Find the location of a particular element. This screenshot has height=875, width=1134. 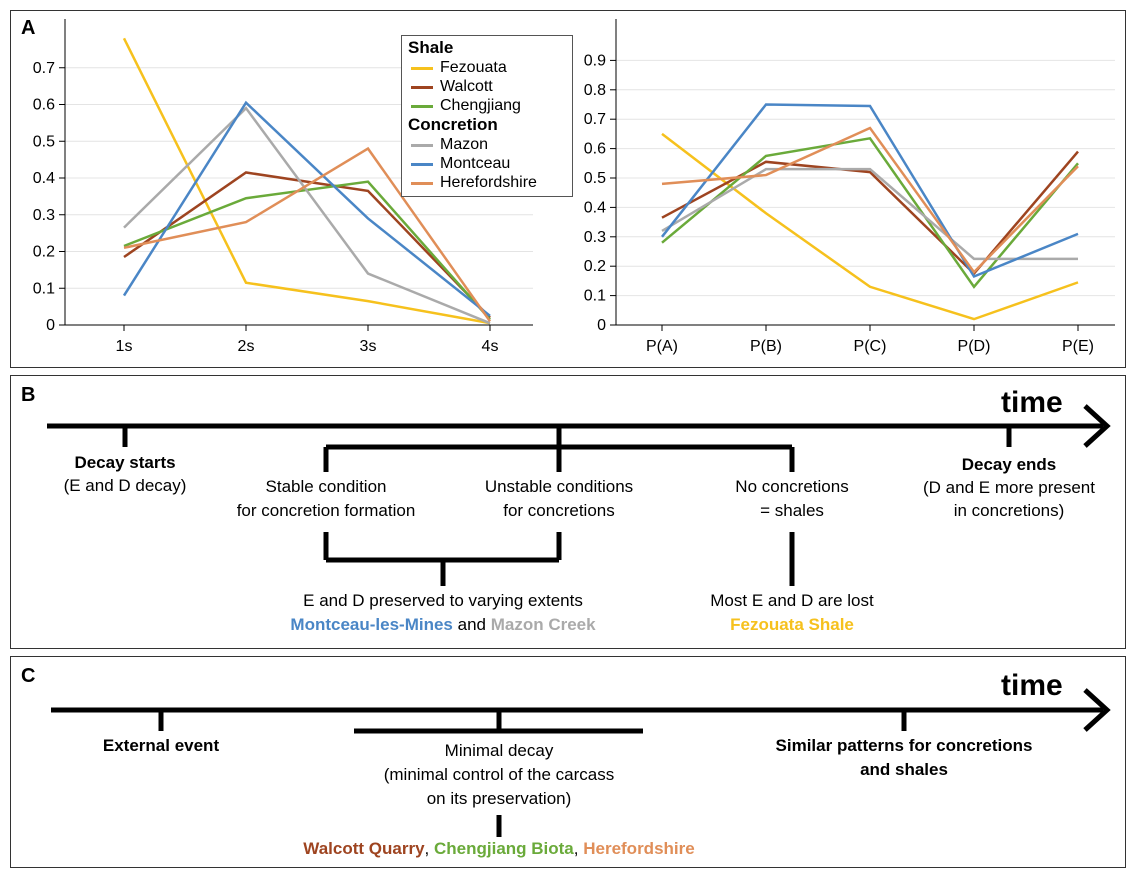

similar-patterns-1: Similar patterns for concretions is located at coordinates (904, 745).